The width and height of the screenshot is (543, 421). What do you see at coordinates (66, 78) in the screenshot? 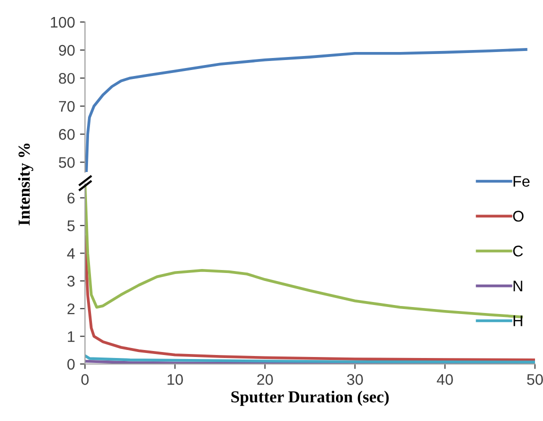
I see `y-tick-label: 80` at bounding box center [66, 78].